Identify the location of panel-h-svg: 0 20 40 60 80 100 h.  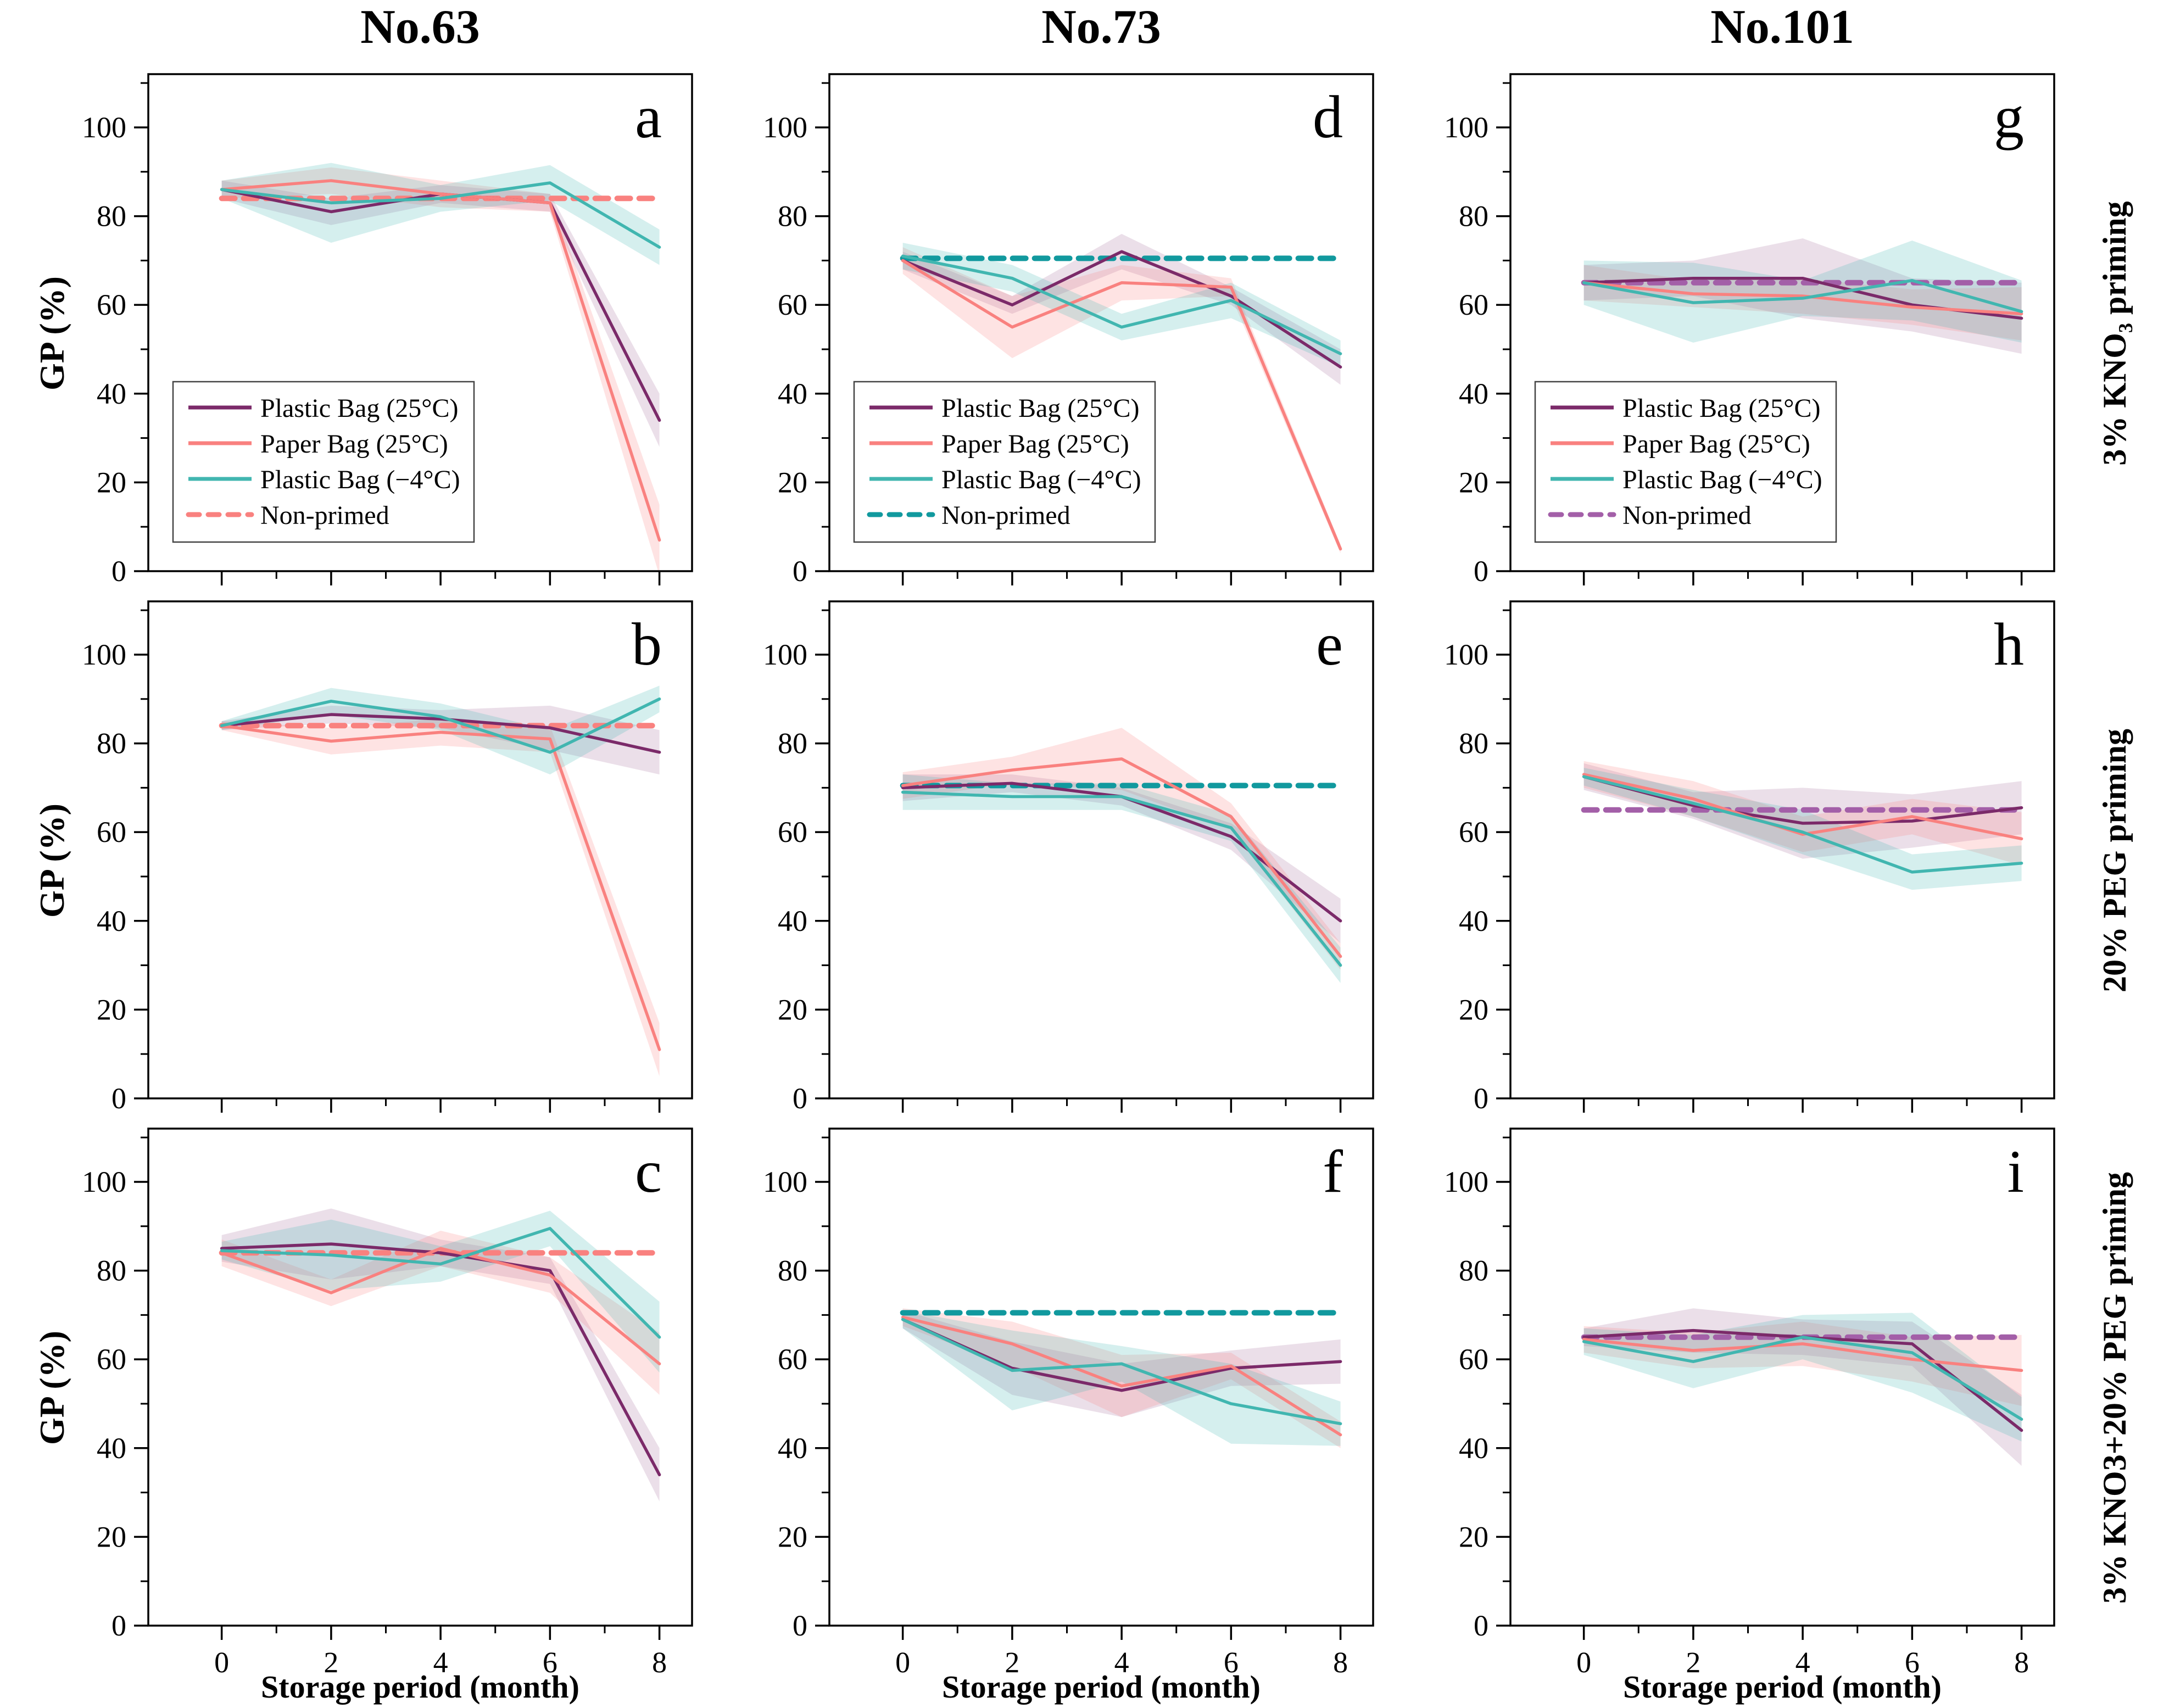
(1750, 857).